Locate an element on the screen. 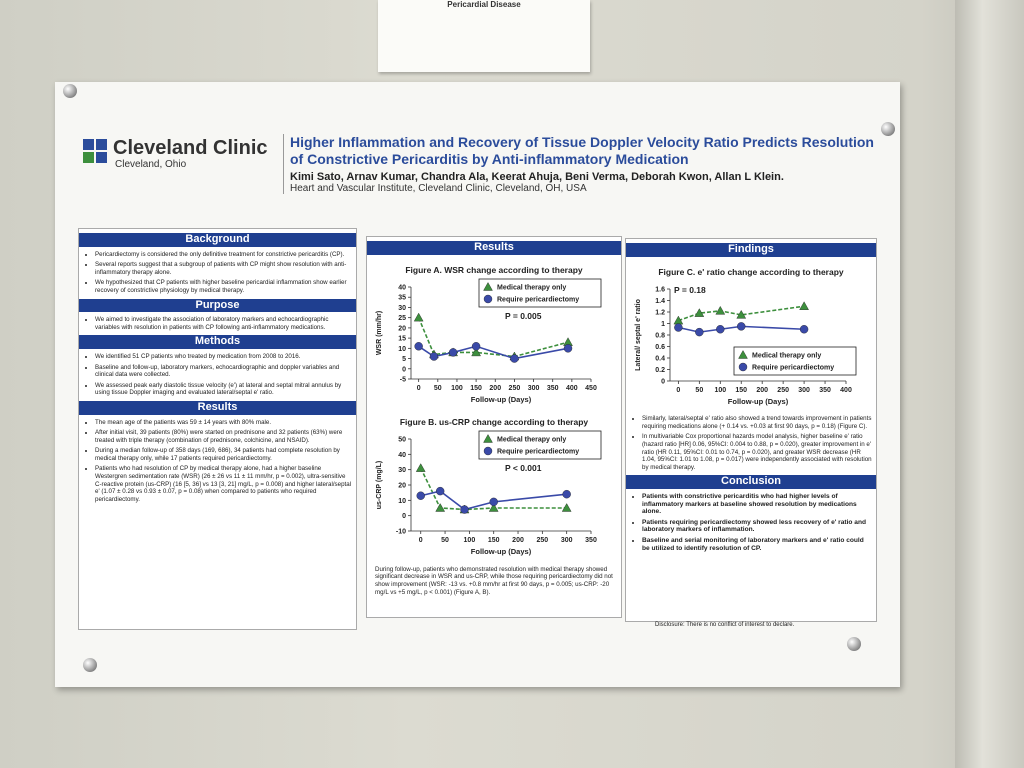 This screenshot has width=1024, height=768. y-axis-label: WSR (mm/hr) is located at coordinates (379, 332).